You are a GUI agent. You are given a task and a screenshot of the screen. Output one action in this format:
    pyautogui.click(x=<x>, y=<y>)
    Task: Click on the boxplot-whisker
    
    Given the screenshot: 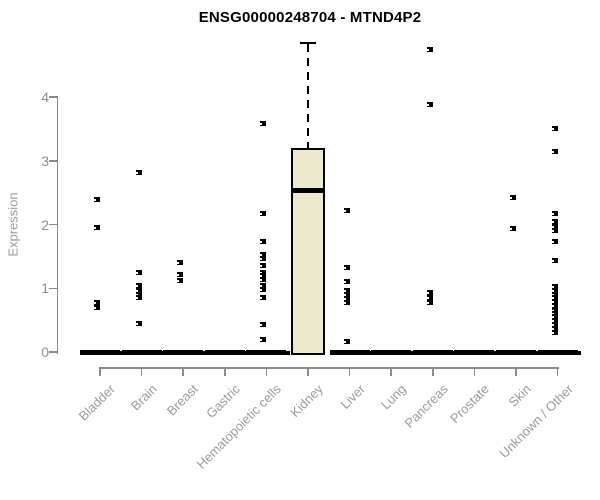 What is the action you would take?
    pyautogui.click(x=308, y=96)
    